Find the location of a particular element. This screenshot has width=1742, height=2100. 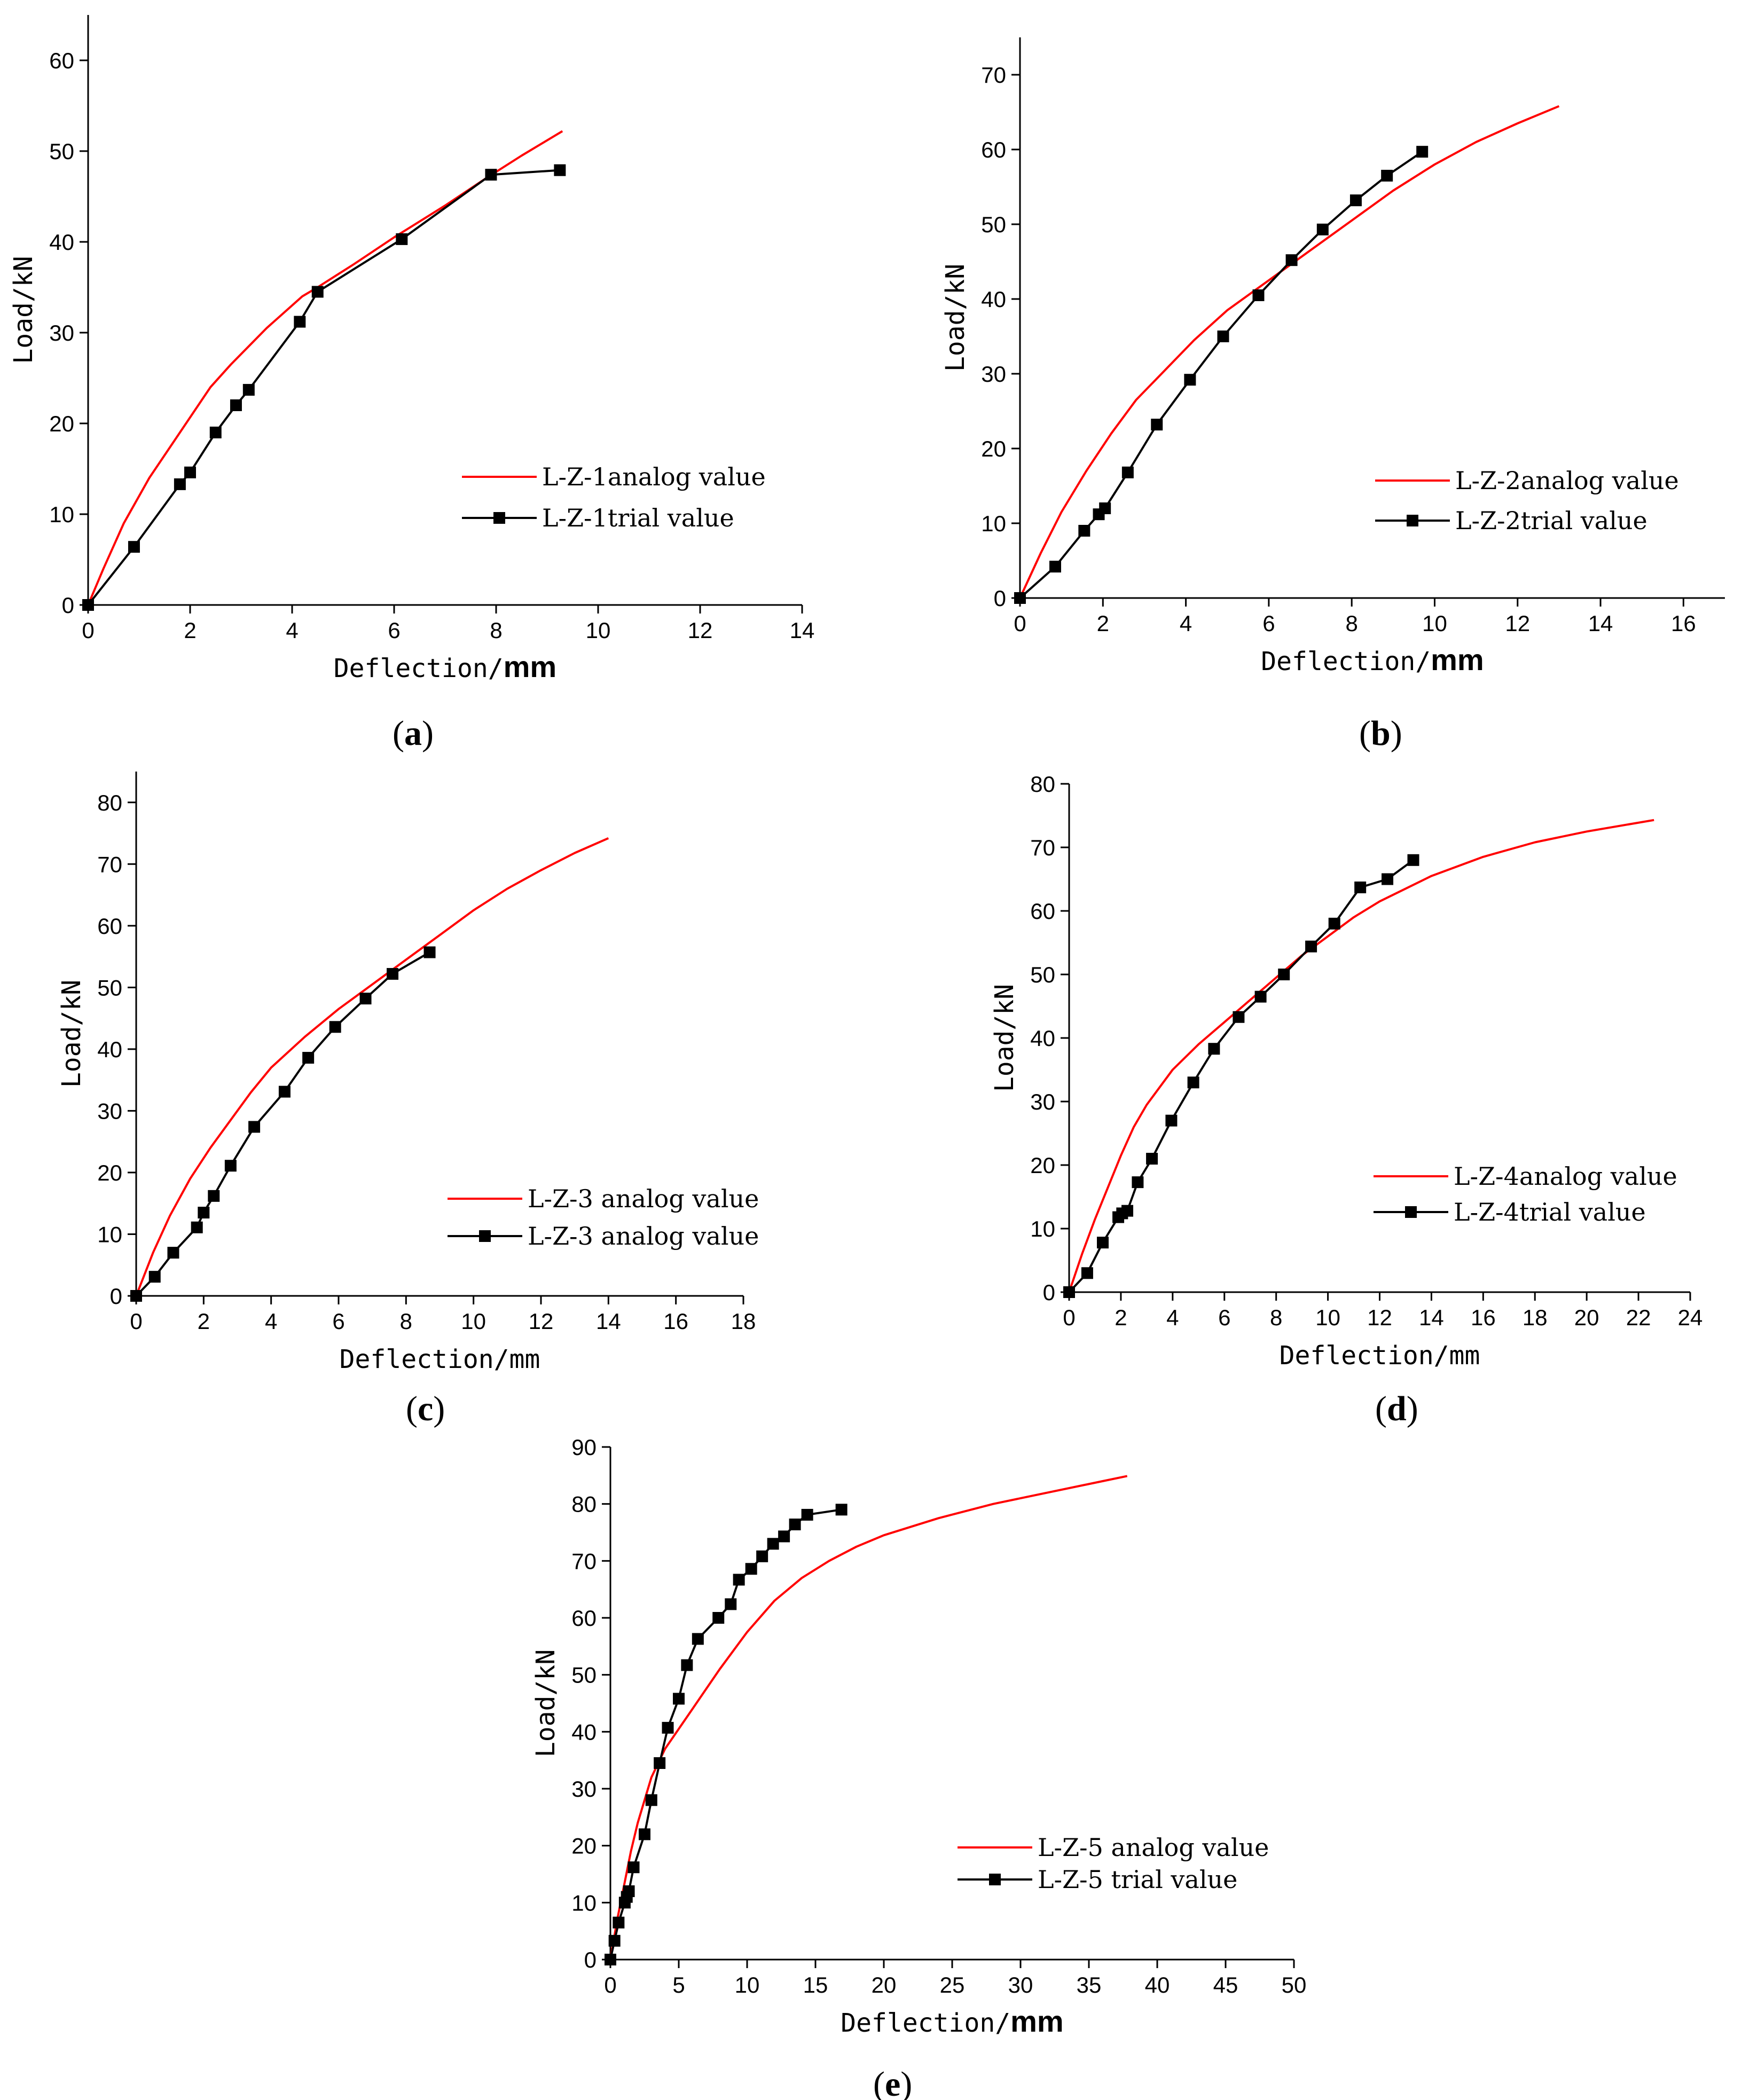

x-tick-label: 24 is located at coordinates (1690, 1317).